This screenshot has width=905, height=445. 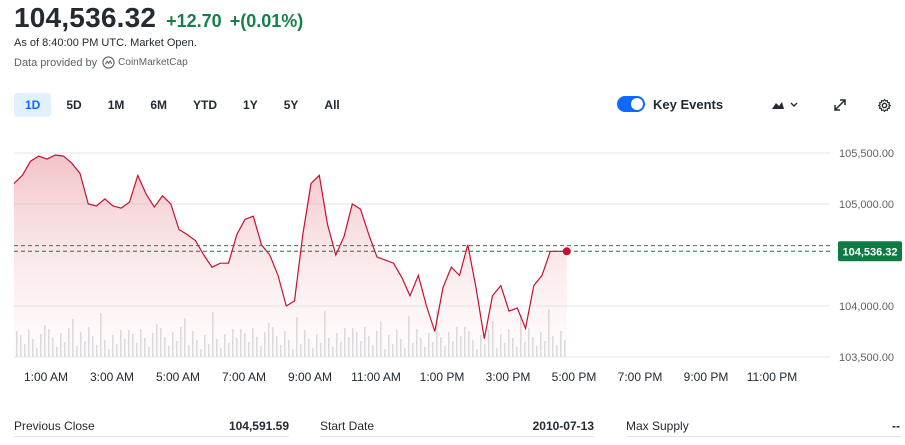 I want to click on price-change-percent: +(0.01%), so click(x=266, y=21).